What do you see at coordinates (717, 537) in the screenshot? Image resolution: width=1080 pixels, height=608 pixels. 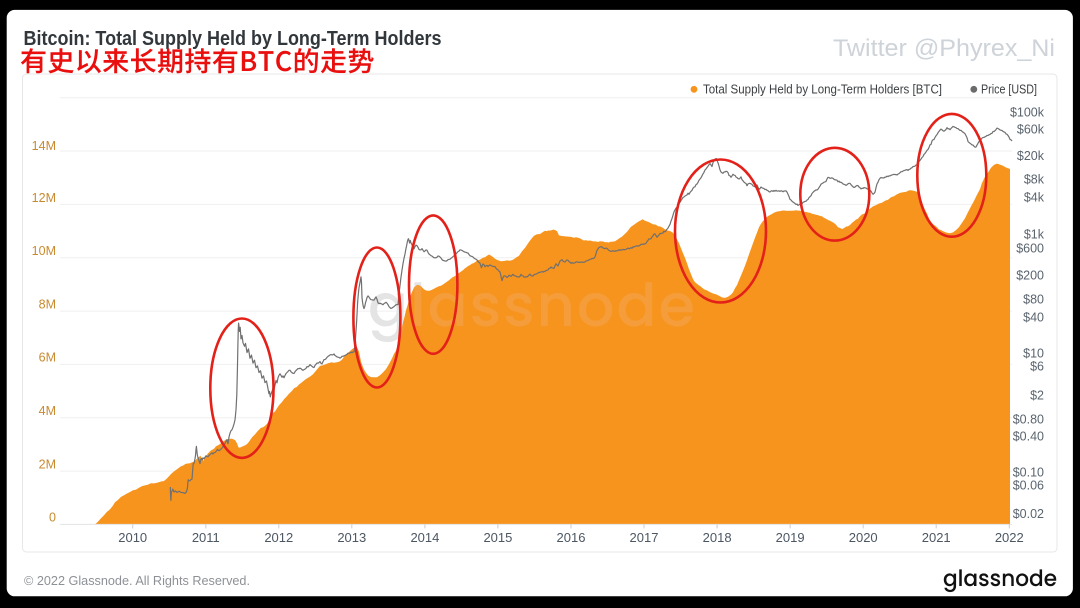 I see `svg-text: 2018` at bounding box center [717, 537].